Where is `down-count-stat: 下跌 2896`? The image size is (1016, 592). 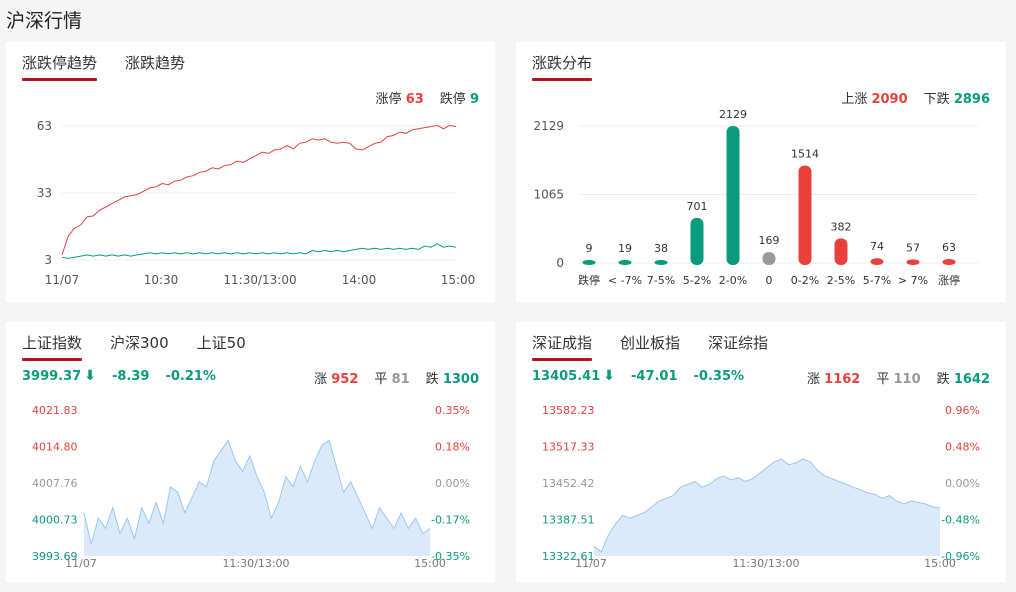 down-count-stat: 下跌 2896 is located at coordinates (957, 97).